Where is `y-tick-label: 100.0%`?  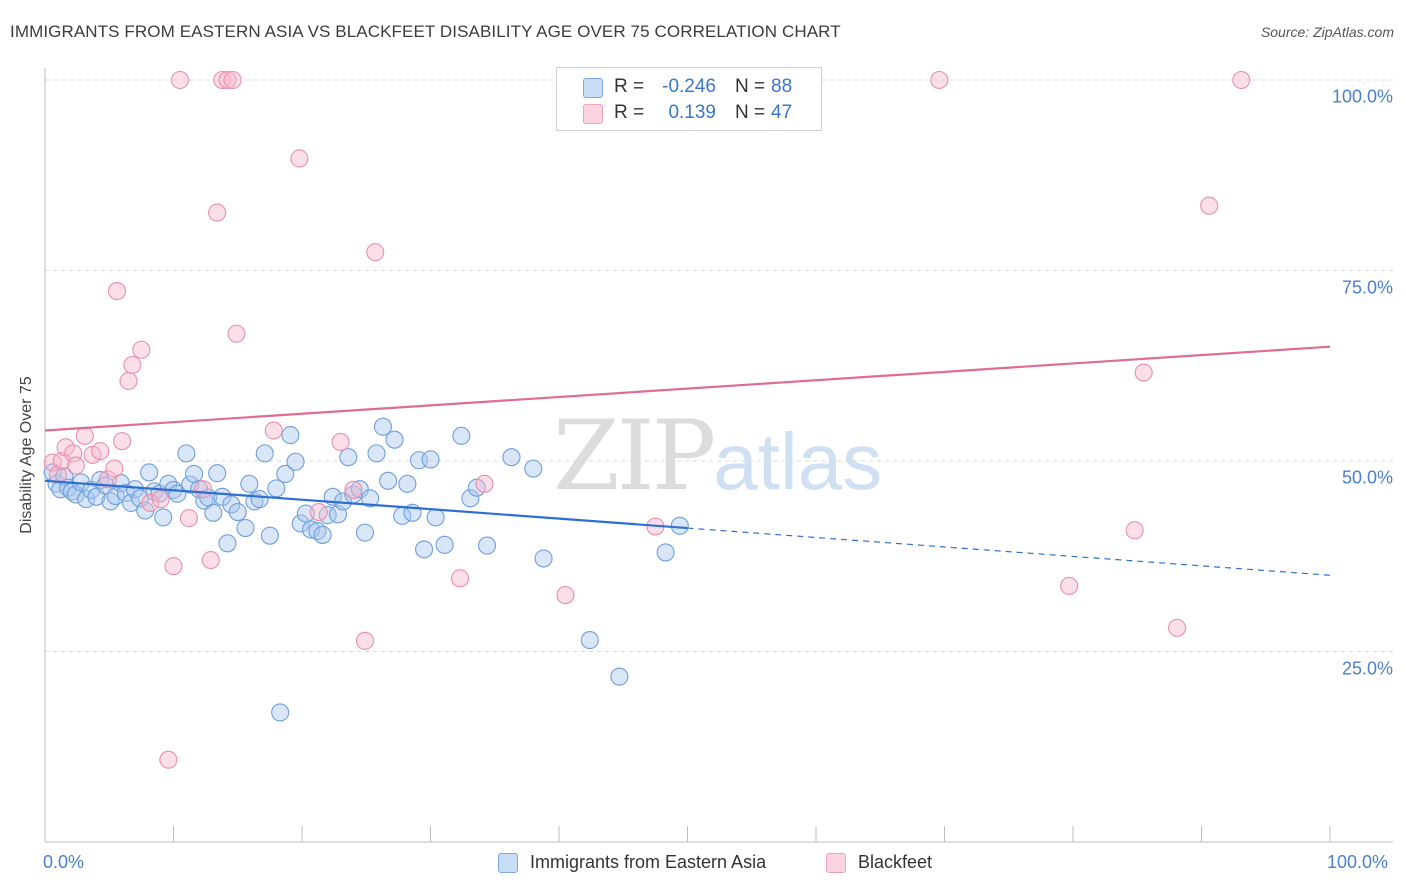 y-tick-label: 100.0% is located at coordinates (1362, 96).